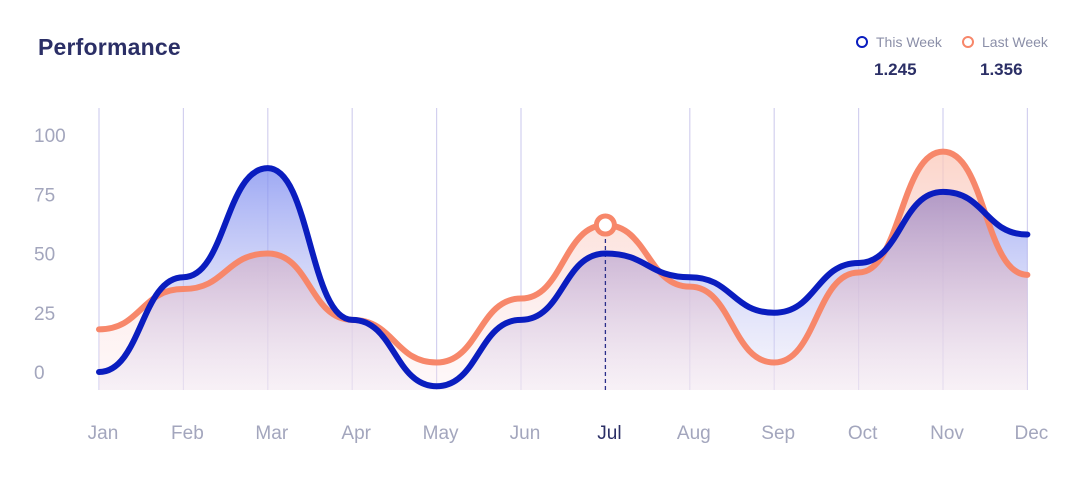  Describe the element at coordinates (605, 225) in the screenshot. I see `highlight-point` at that location.